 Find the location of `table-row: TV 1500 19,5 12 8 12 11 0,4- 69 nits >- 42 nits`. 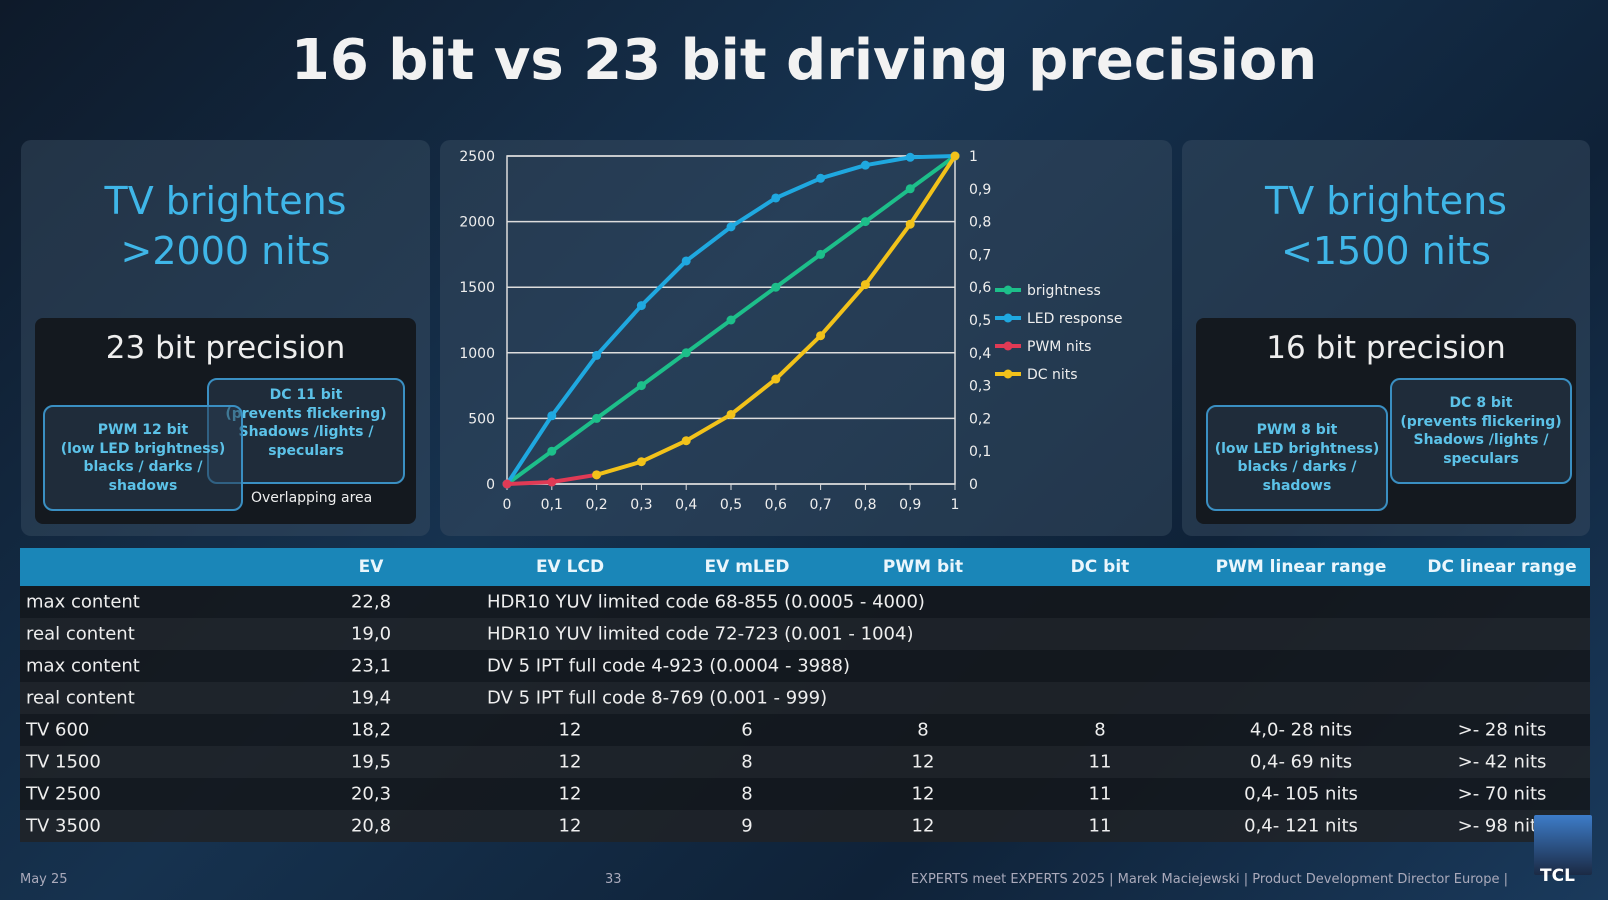

table-row: TV 1500 19,5 12 8 12 11 0,4- 69 nits >- 42 nits is located at coordinates (805, 762).